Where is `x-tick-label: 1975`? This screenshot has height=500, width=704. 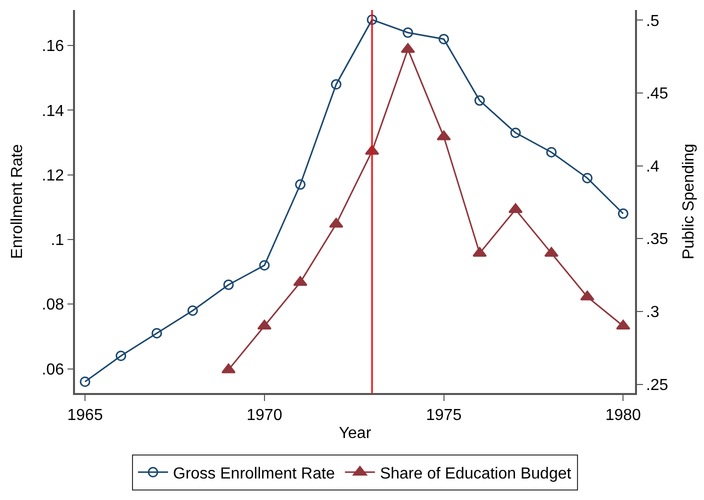
x-tick-label: 1975 is located at coordinates (444, 415).